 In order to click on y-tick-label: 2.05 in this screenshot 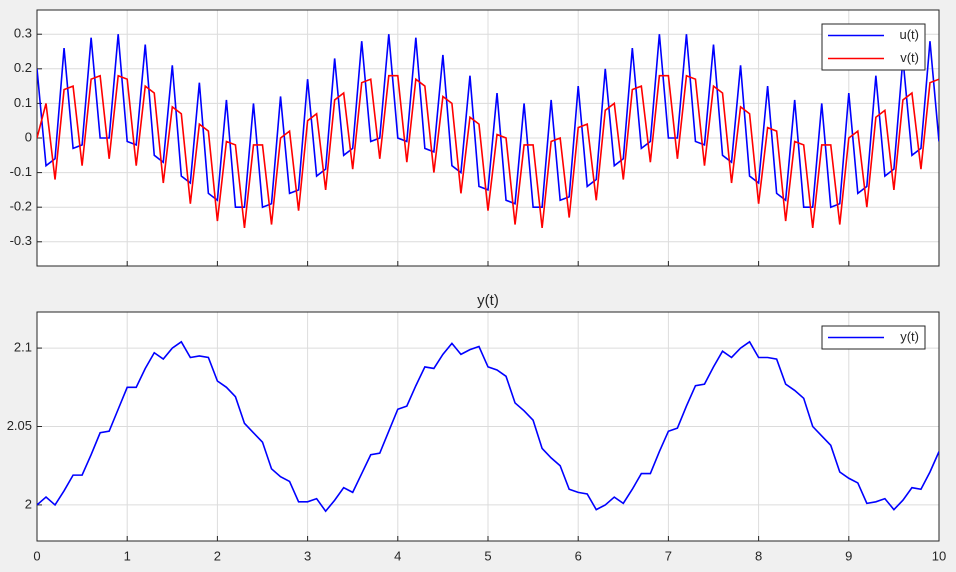, I will do `click(19, 425)`.